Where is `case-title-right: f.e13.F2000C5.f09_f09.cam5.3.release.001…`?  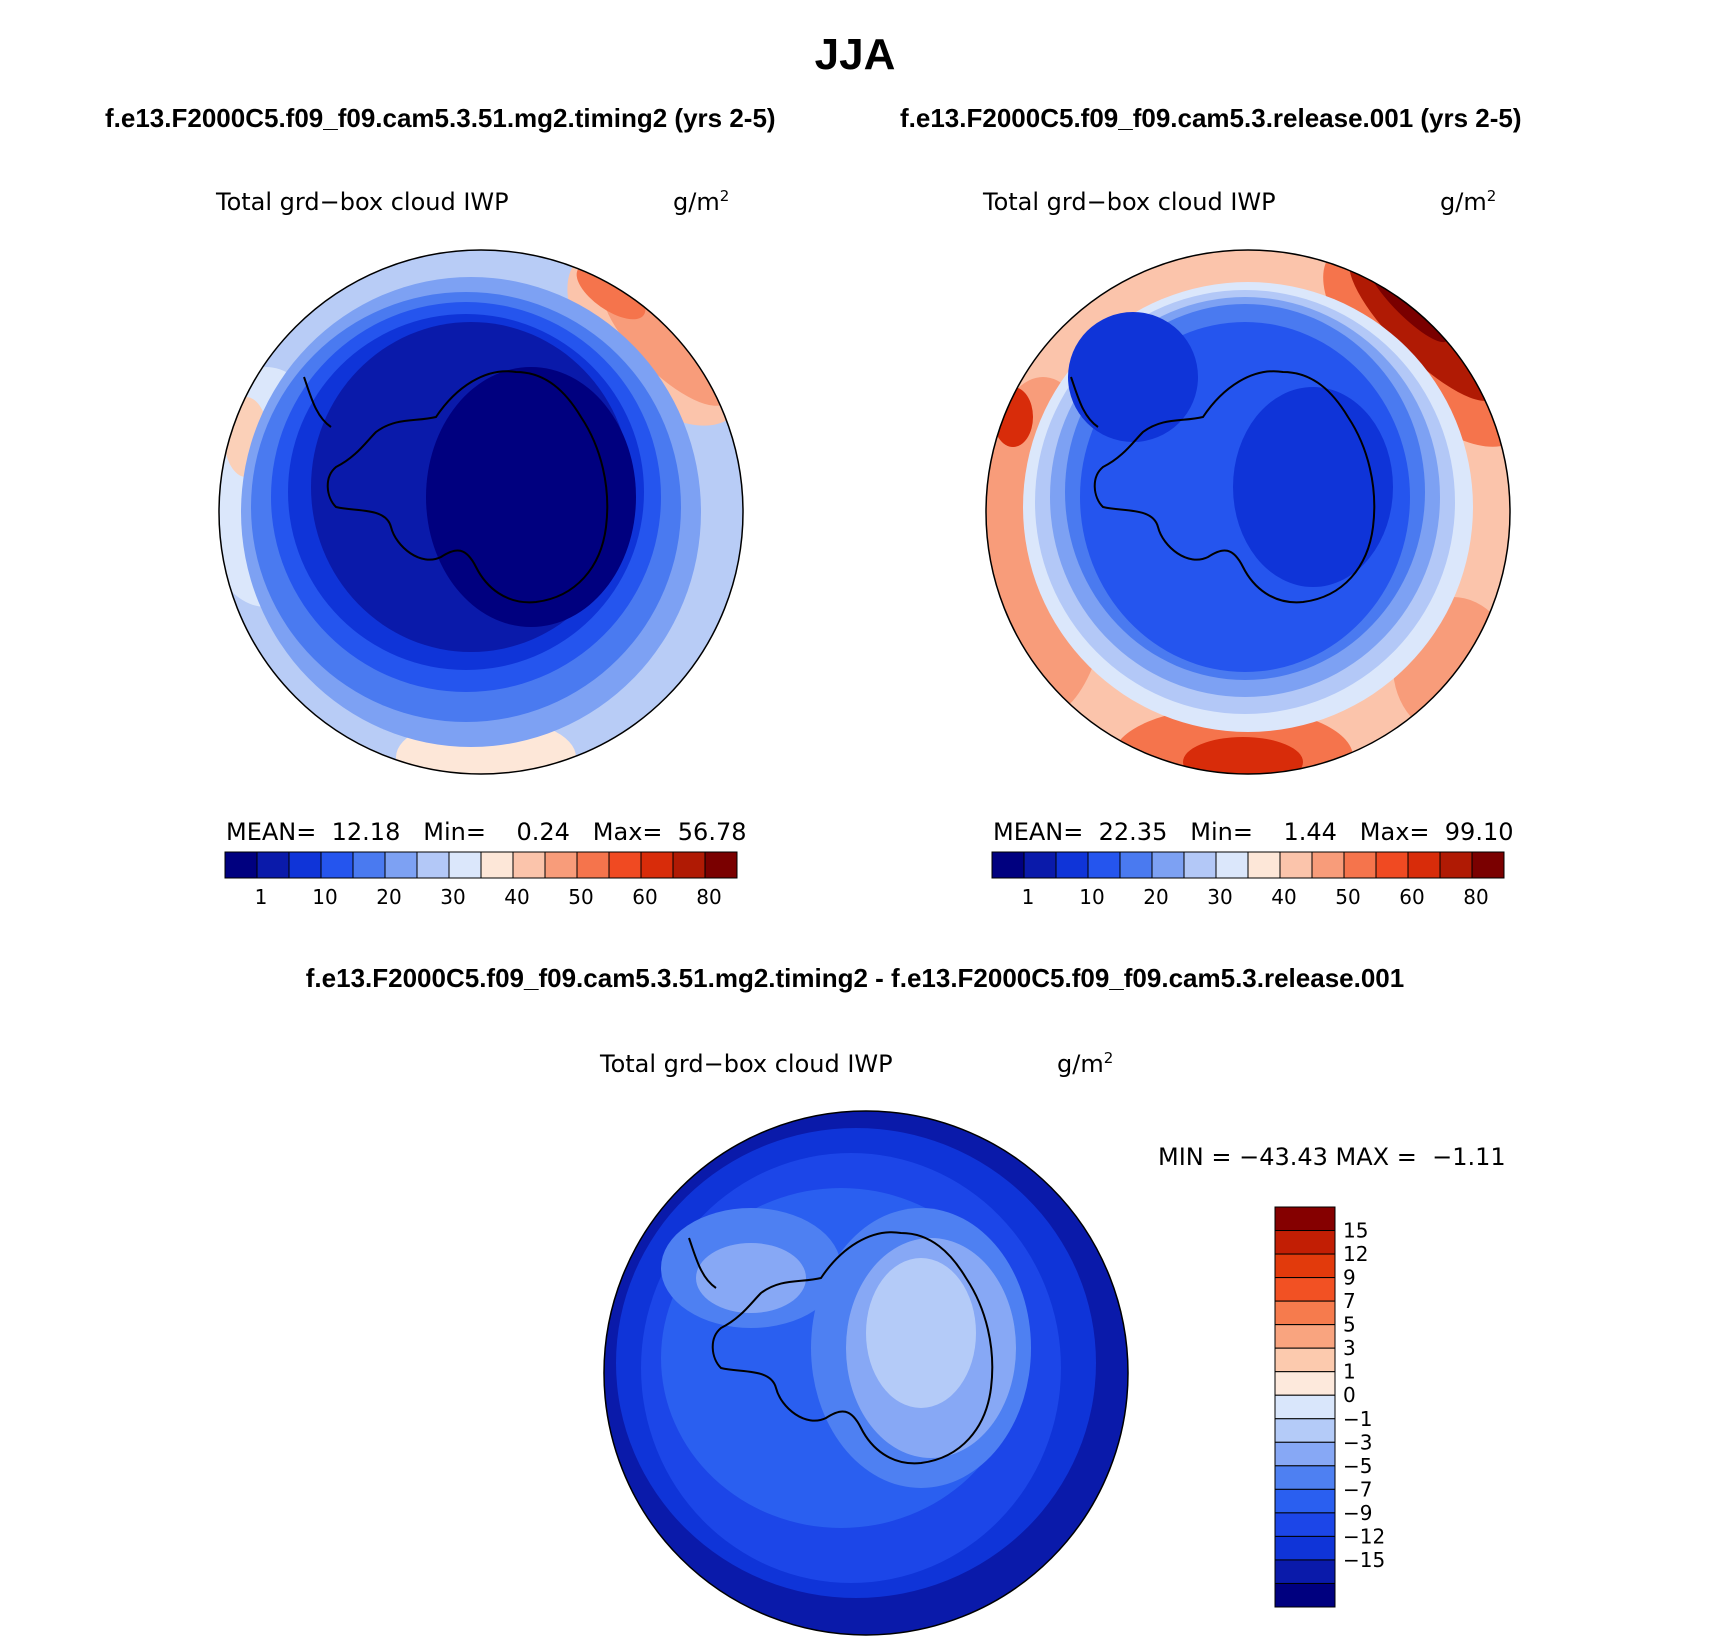 case-title-right: f.e13.F2000C5.f09_f09.cam5.3.release.001… is located at coordinates (1211, 118).